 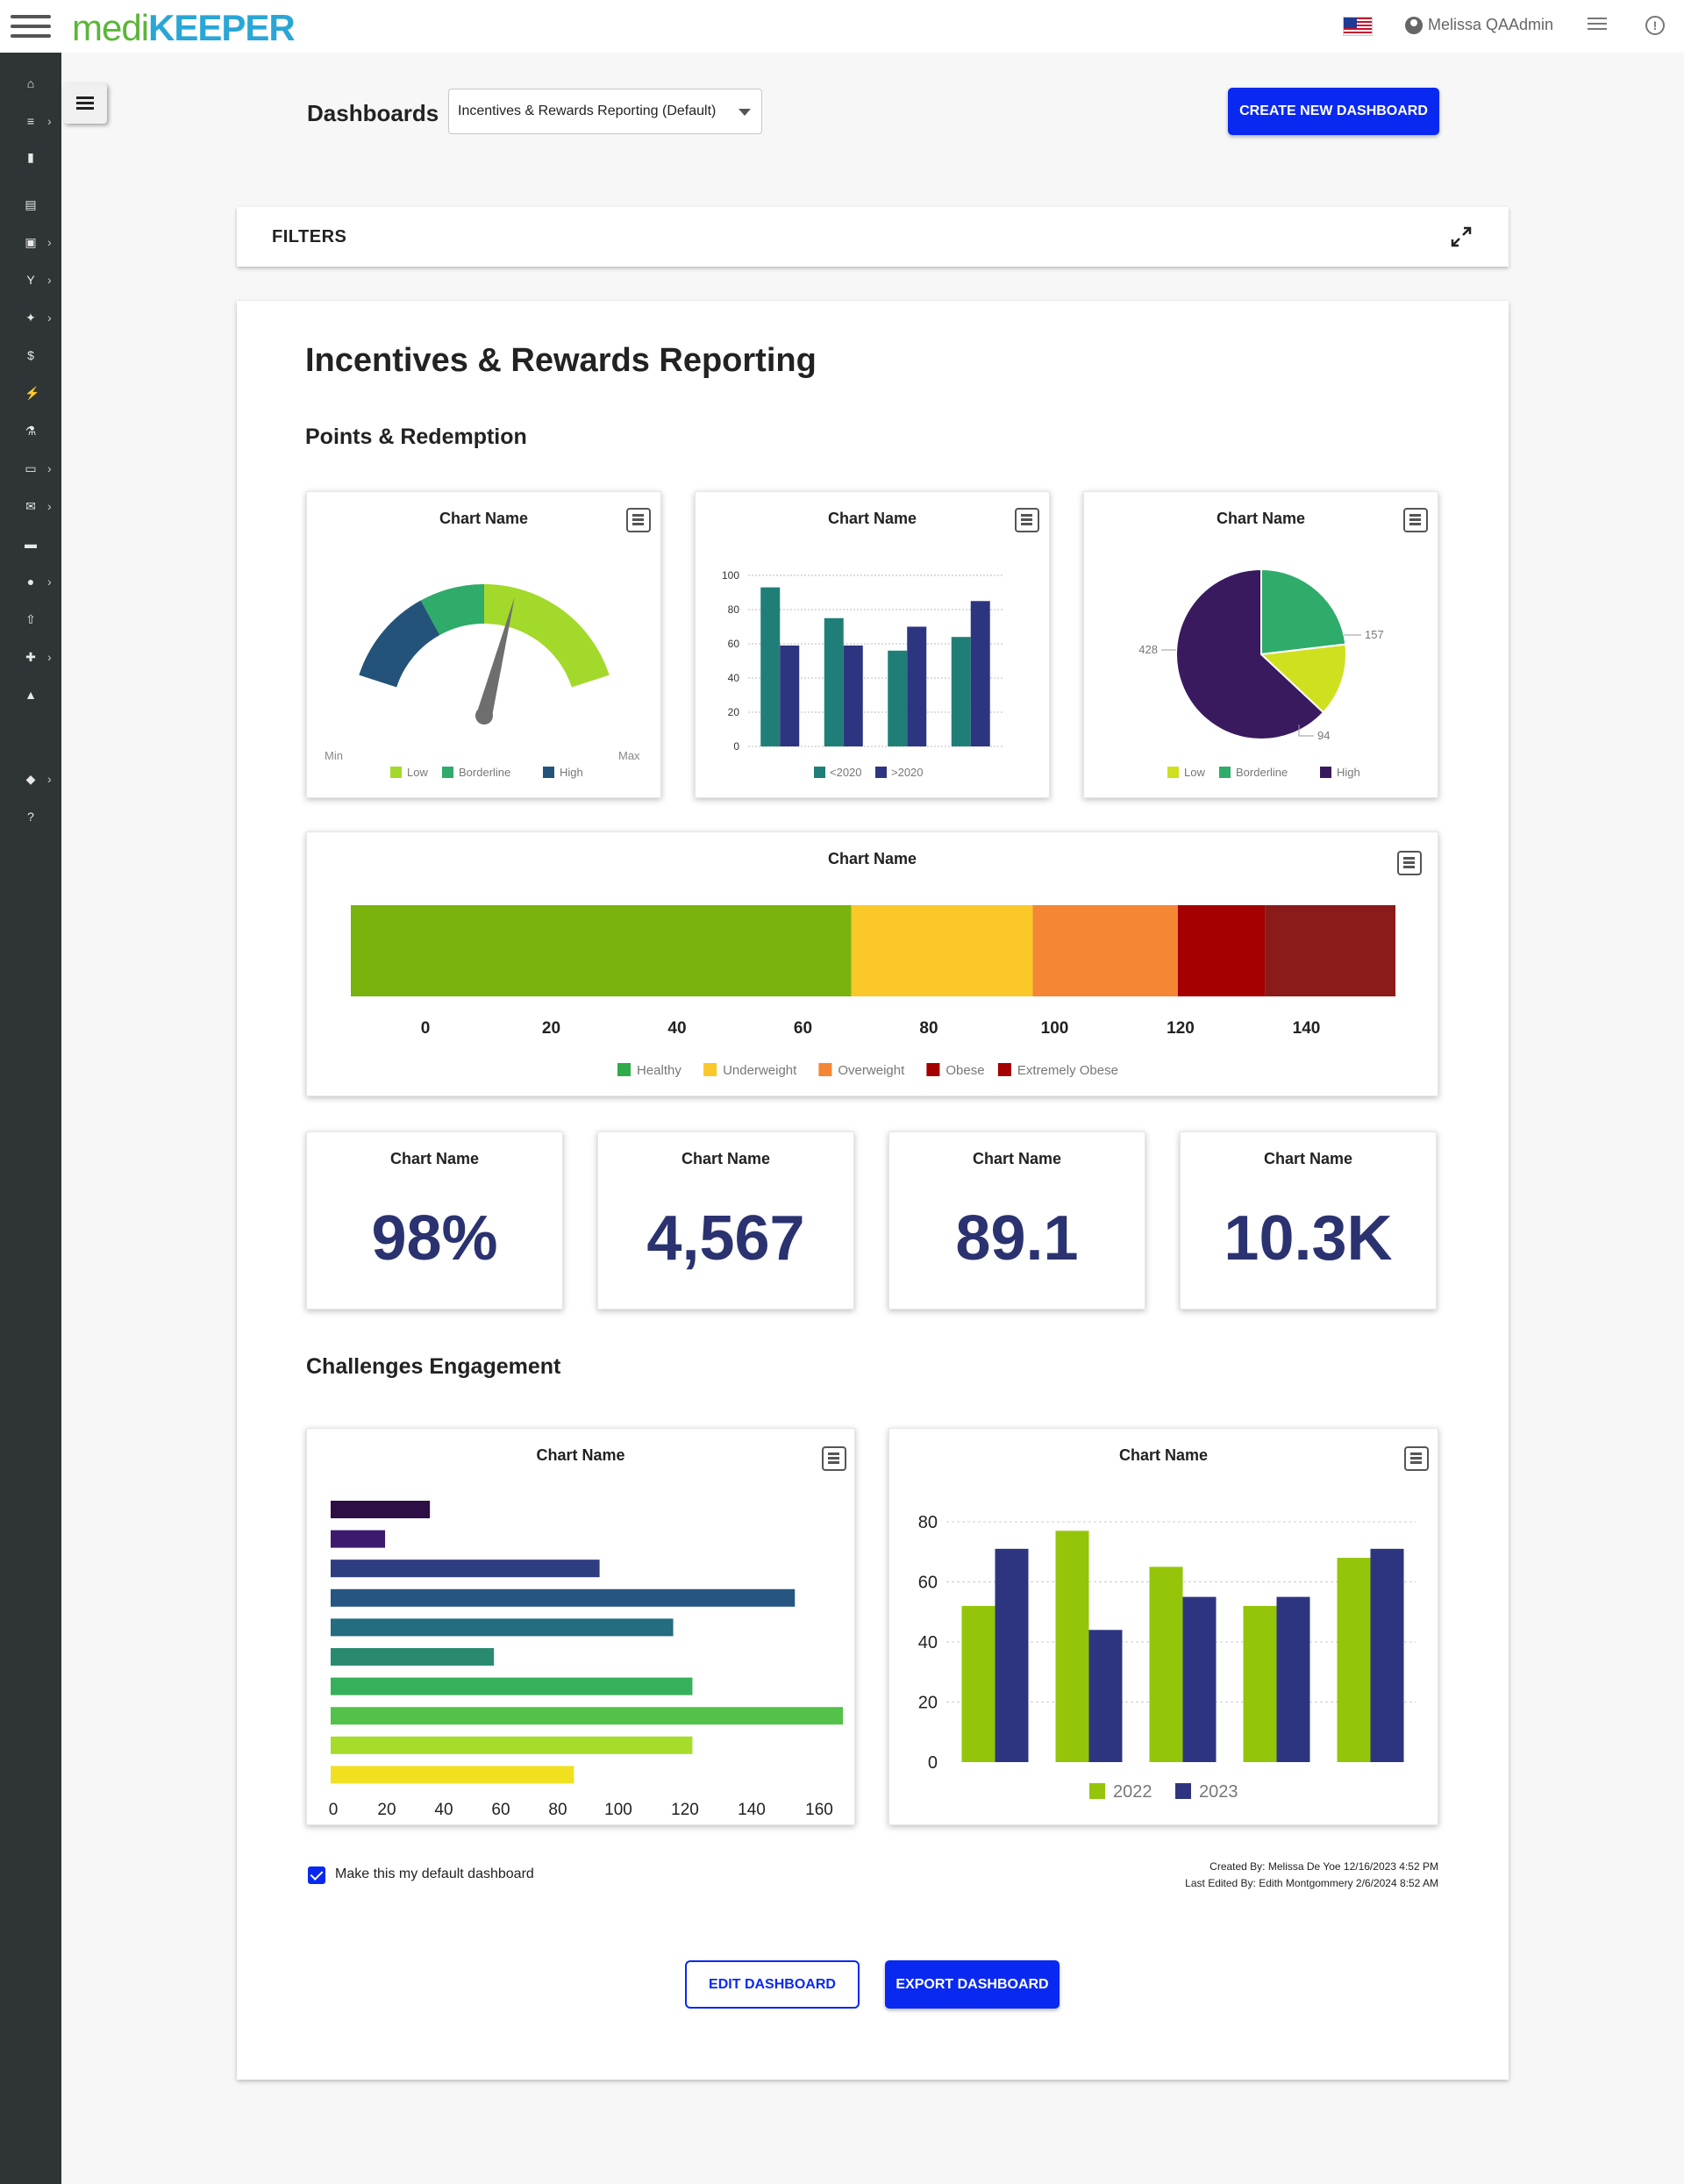 What do you see at coordinates (772, 1984) in the screenshot?
I see `edit-dashboard-button: EDIT DASHBOARD` at bounding box center [772, 1984].